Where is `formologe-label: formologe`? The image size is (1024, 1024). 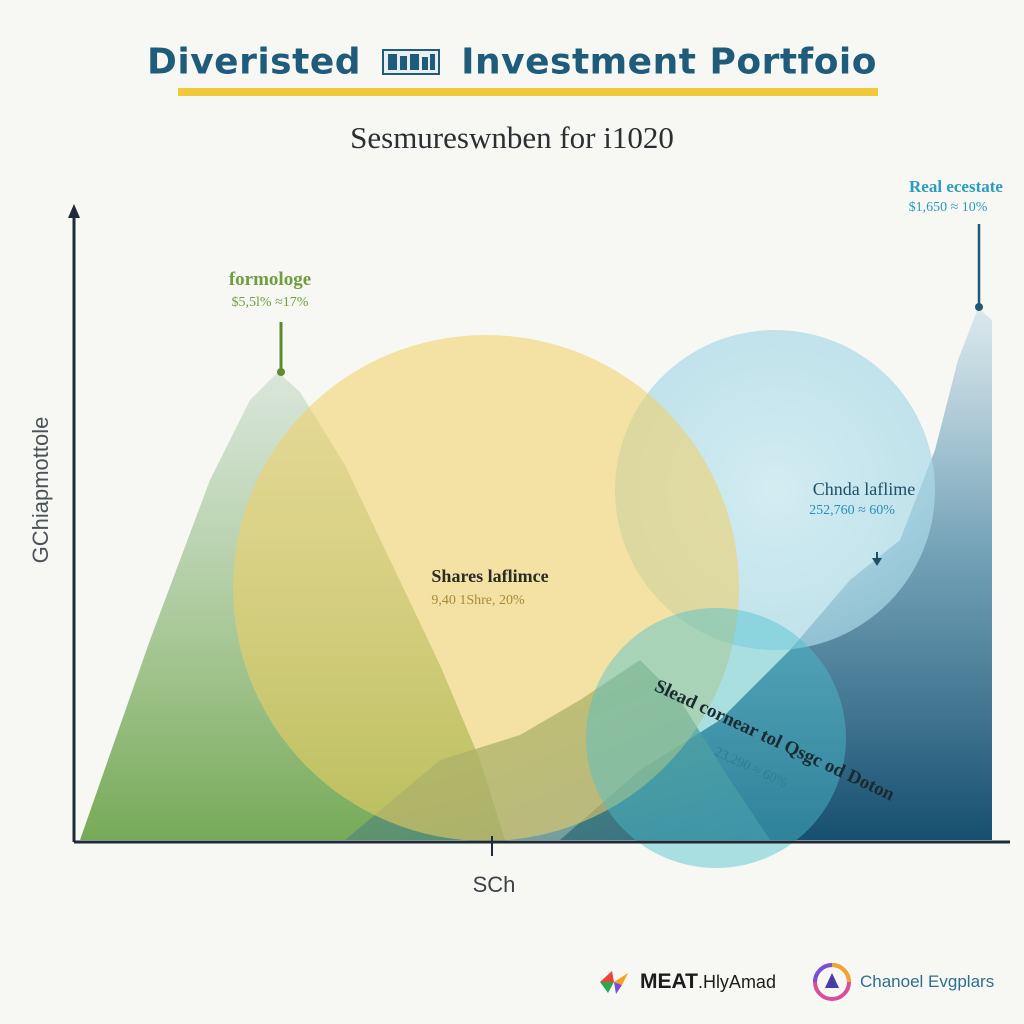 formologe-label: formologe is located at coordinates (270, 279).